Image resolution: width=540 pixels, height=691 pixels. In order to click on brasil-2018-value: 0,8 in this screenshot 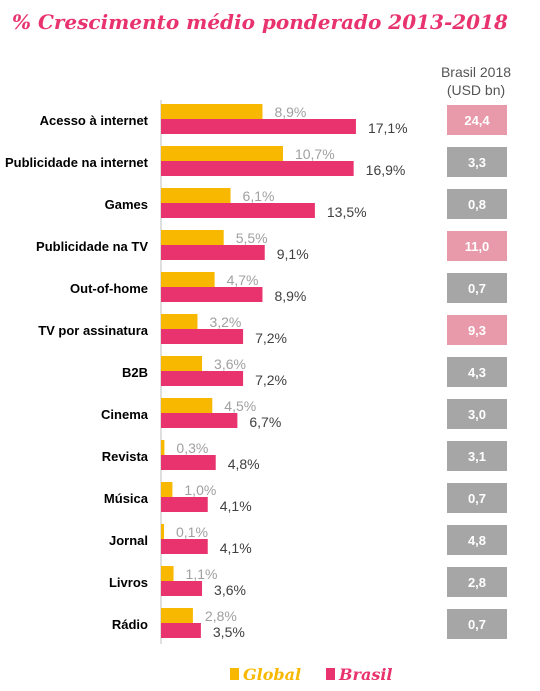, I will do `click(477, 204)`.